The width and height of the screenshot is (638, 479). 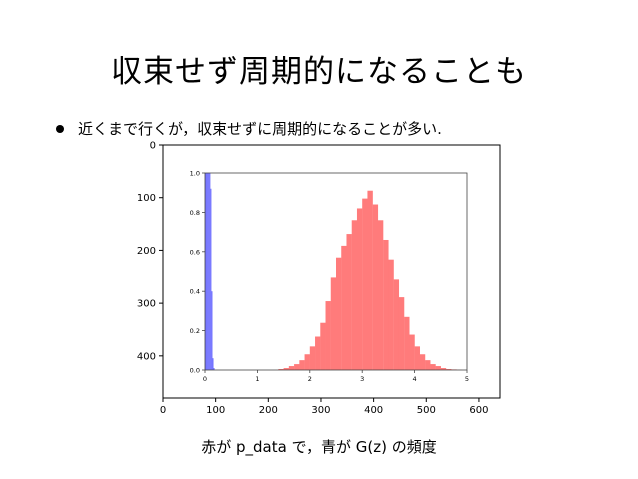 What do you see at coordinates (146, 304) in the screenshot?
I see `outer-y-tick-label: 300` at bounding box center [146, 304].